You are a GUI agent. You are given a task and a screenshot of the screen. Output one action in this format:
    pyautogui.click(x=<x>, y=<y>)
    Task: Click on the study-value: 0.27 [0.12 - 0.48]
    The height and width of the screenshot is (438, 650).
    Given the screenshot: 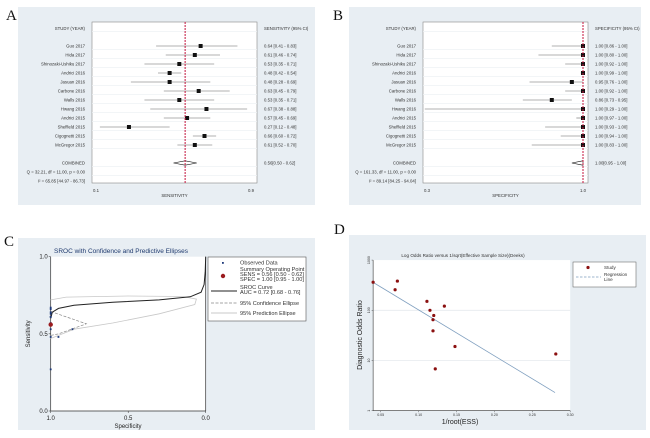 What is the action you would take?
    pyautogui.click(x=280, y=127)
    